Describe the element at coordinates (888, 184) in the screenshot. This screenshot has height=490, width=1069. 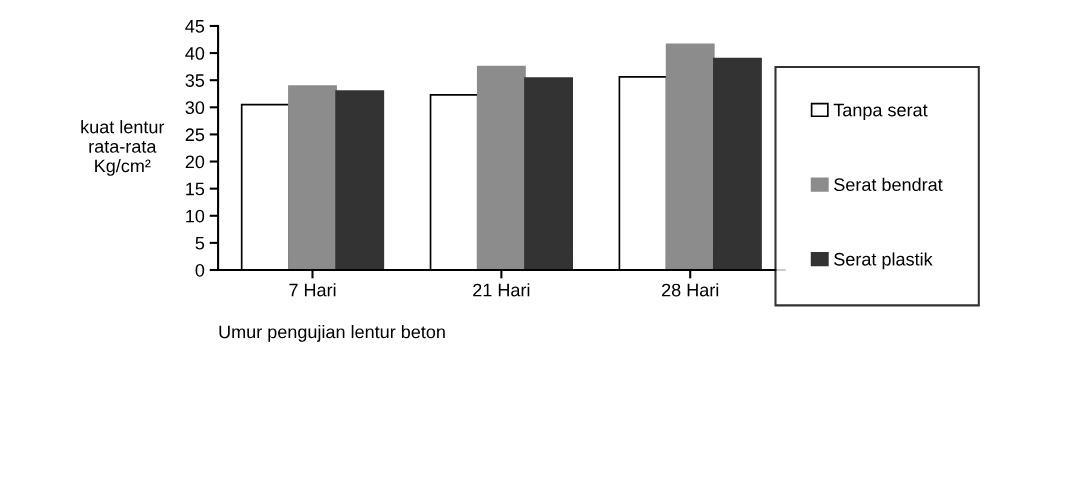
I see `legend-label: Serat bendrat` at that location.